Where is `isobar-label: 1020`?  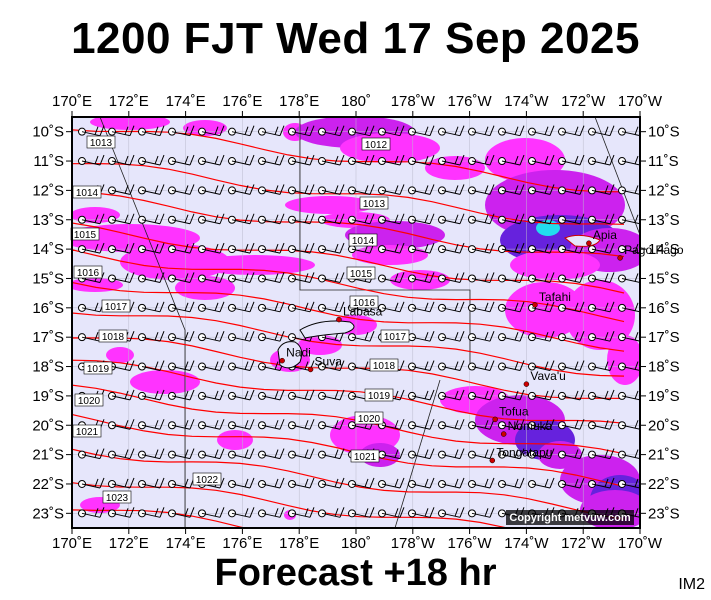
isobar-label: 1020 is located at coordinates (89, 400).